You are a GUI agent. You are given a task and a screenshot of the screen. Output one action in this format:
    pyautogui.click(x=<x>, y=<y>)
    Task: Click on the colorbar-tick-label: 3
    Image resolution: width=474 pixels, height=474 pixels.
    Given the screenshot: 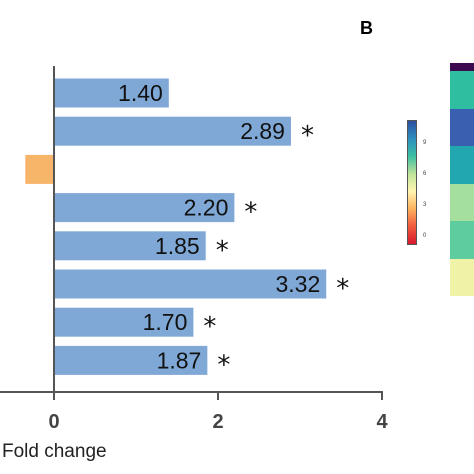 What is the action you would take?
    pyautogui.click(x=425, y=205)
    